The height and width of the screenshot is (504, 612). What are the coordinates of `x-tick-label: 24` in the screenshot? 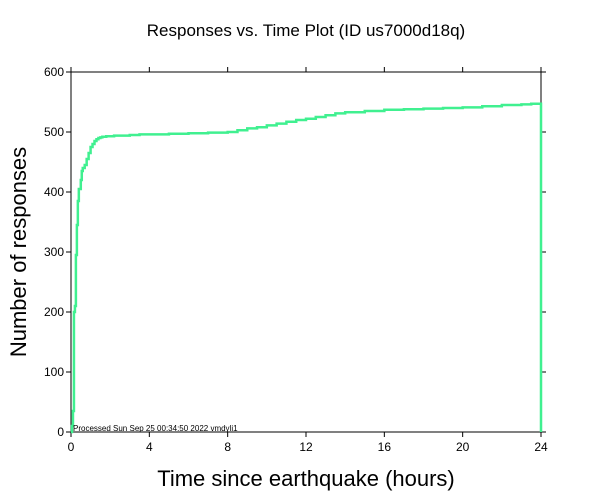 It's located at (541, 447).